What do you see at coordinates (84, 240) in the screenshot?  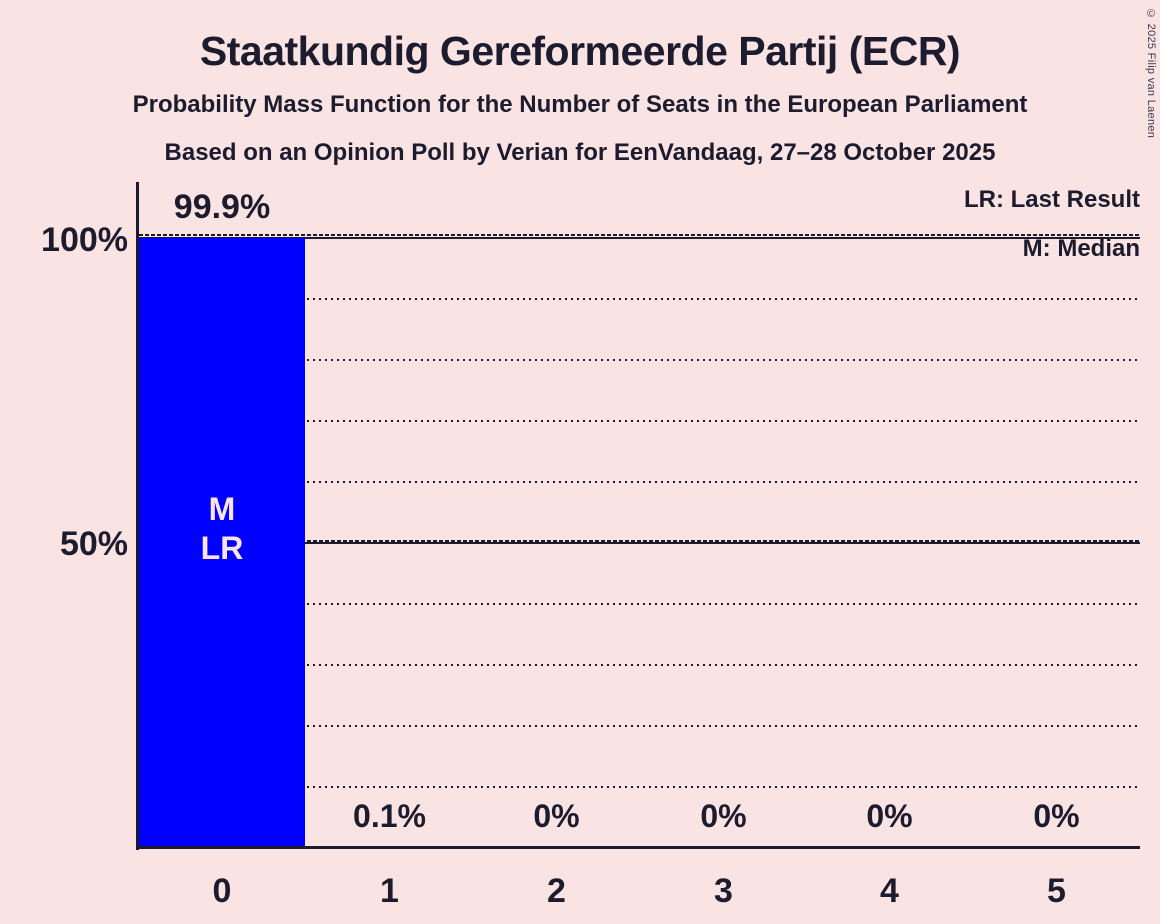 I see `y-axis-label-100: 100%` at bounding box center [84, 240].